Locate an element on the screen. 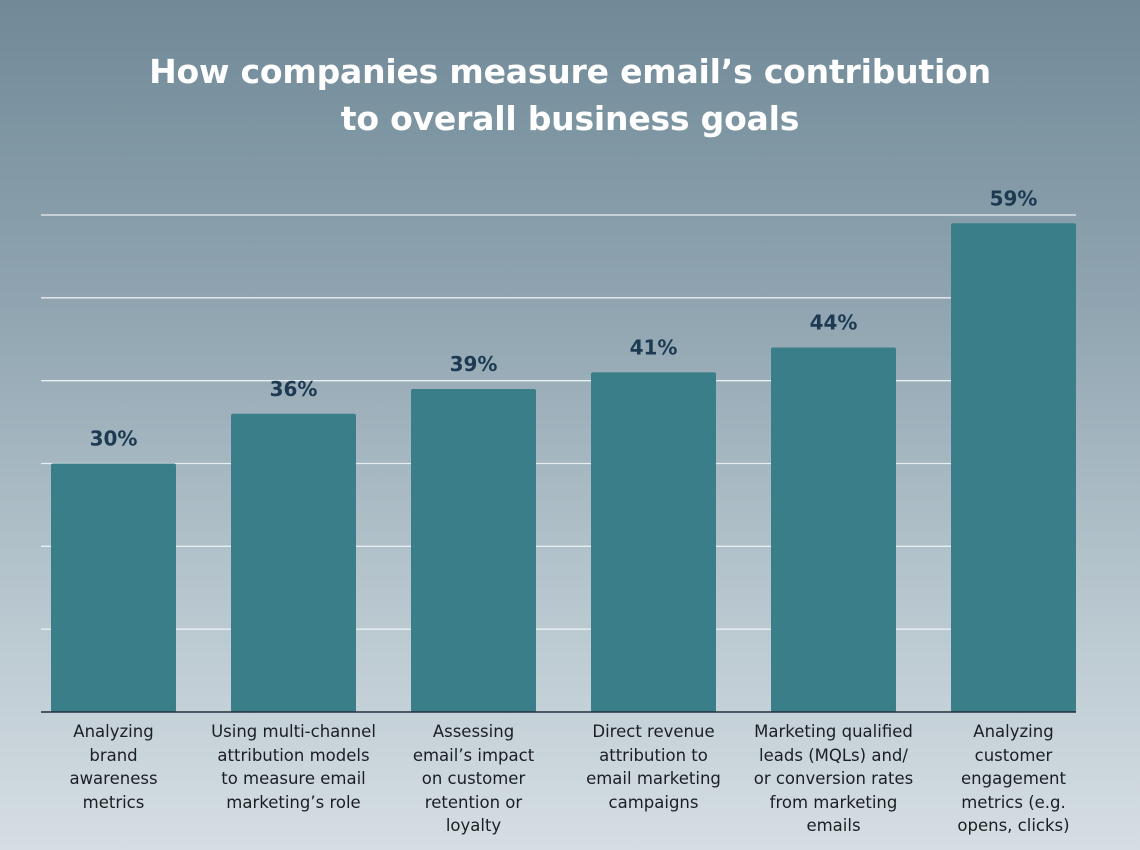 The height and width of the screenshot is (850, 1140). category-label-5-line-0: Analyzing is located at coordinates (1013, 731).